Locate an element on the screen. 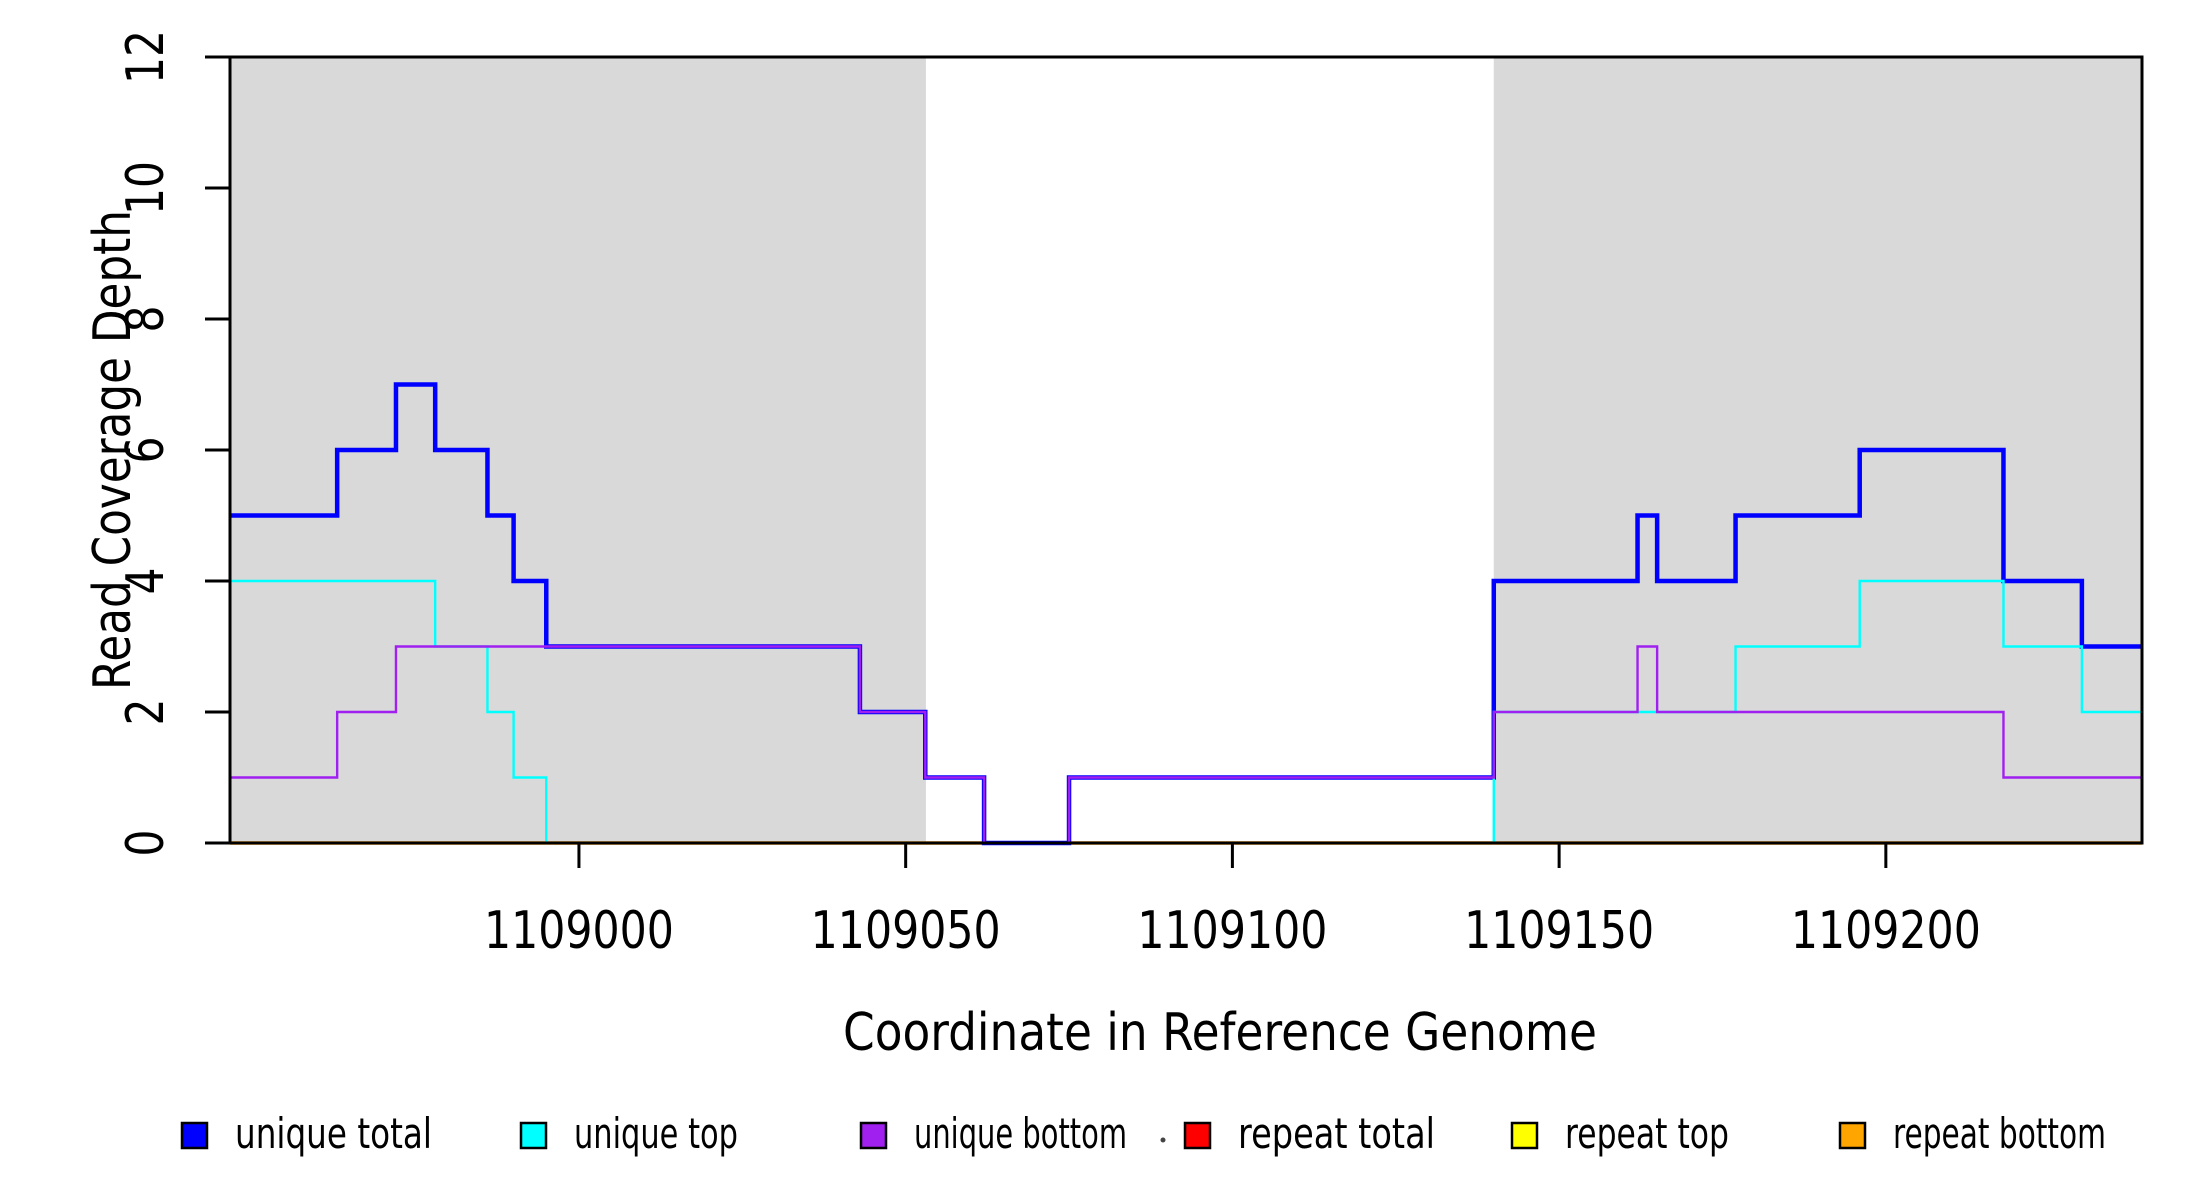 This screenshot has width=2200, height=1200. legend-item-unique-bottom: unique bottom is located at coordinates (993, 1133).